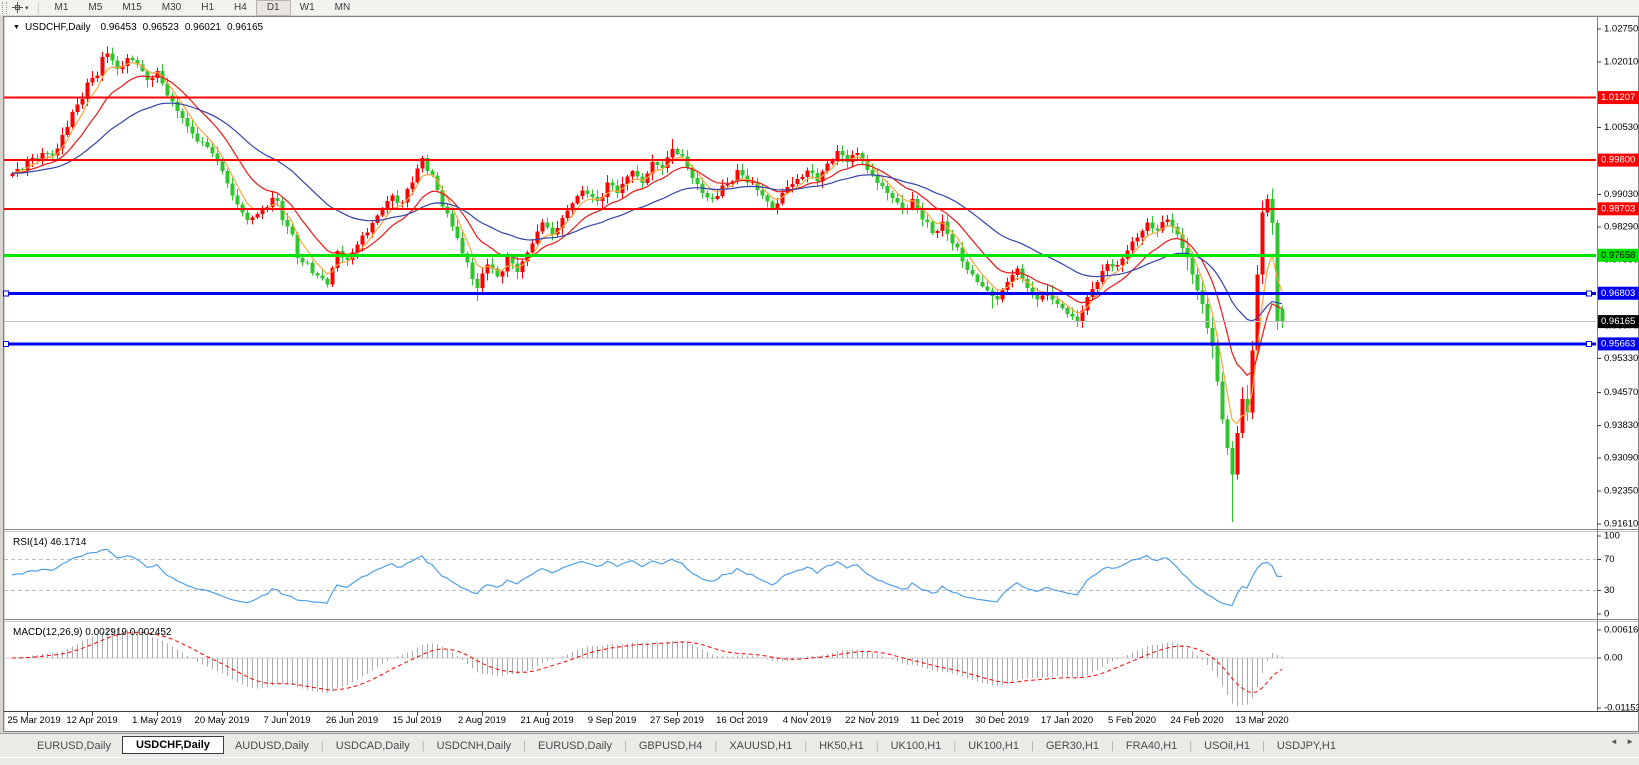 This screenshot has height=765, width=1639. I want to click on tab-scroll-arrows: ◄ ►, so click(1619, 741).